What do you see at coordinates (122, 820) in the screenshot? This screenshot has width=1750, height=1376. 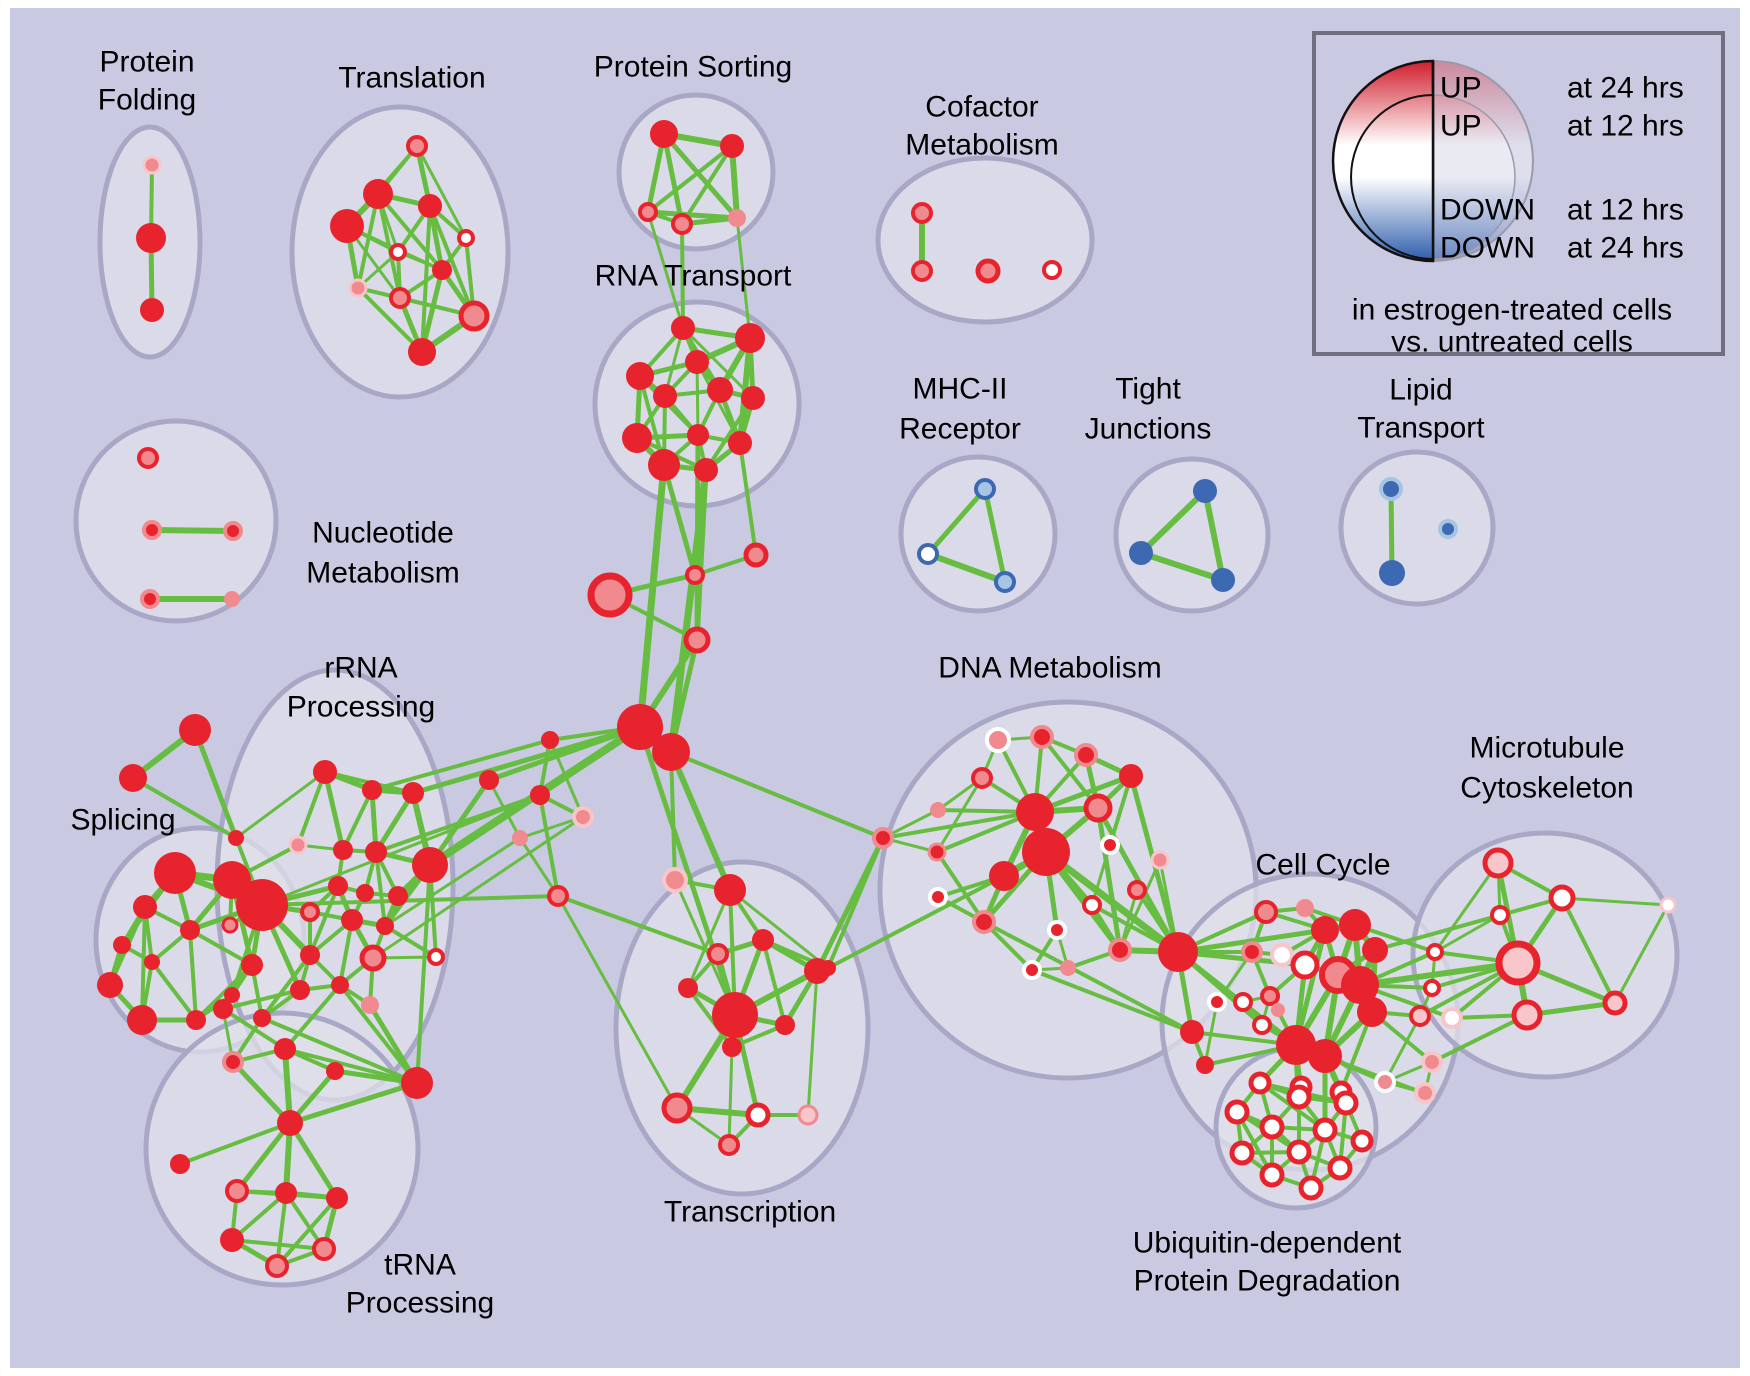 I see `cluster-label-sp: Splicing` at bounding box center [122, 820].